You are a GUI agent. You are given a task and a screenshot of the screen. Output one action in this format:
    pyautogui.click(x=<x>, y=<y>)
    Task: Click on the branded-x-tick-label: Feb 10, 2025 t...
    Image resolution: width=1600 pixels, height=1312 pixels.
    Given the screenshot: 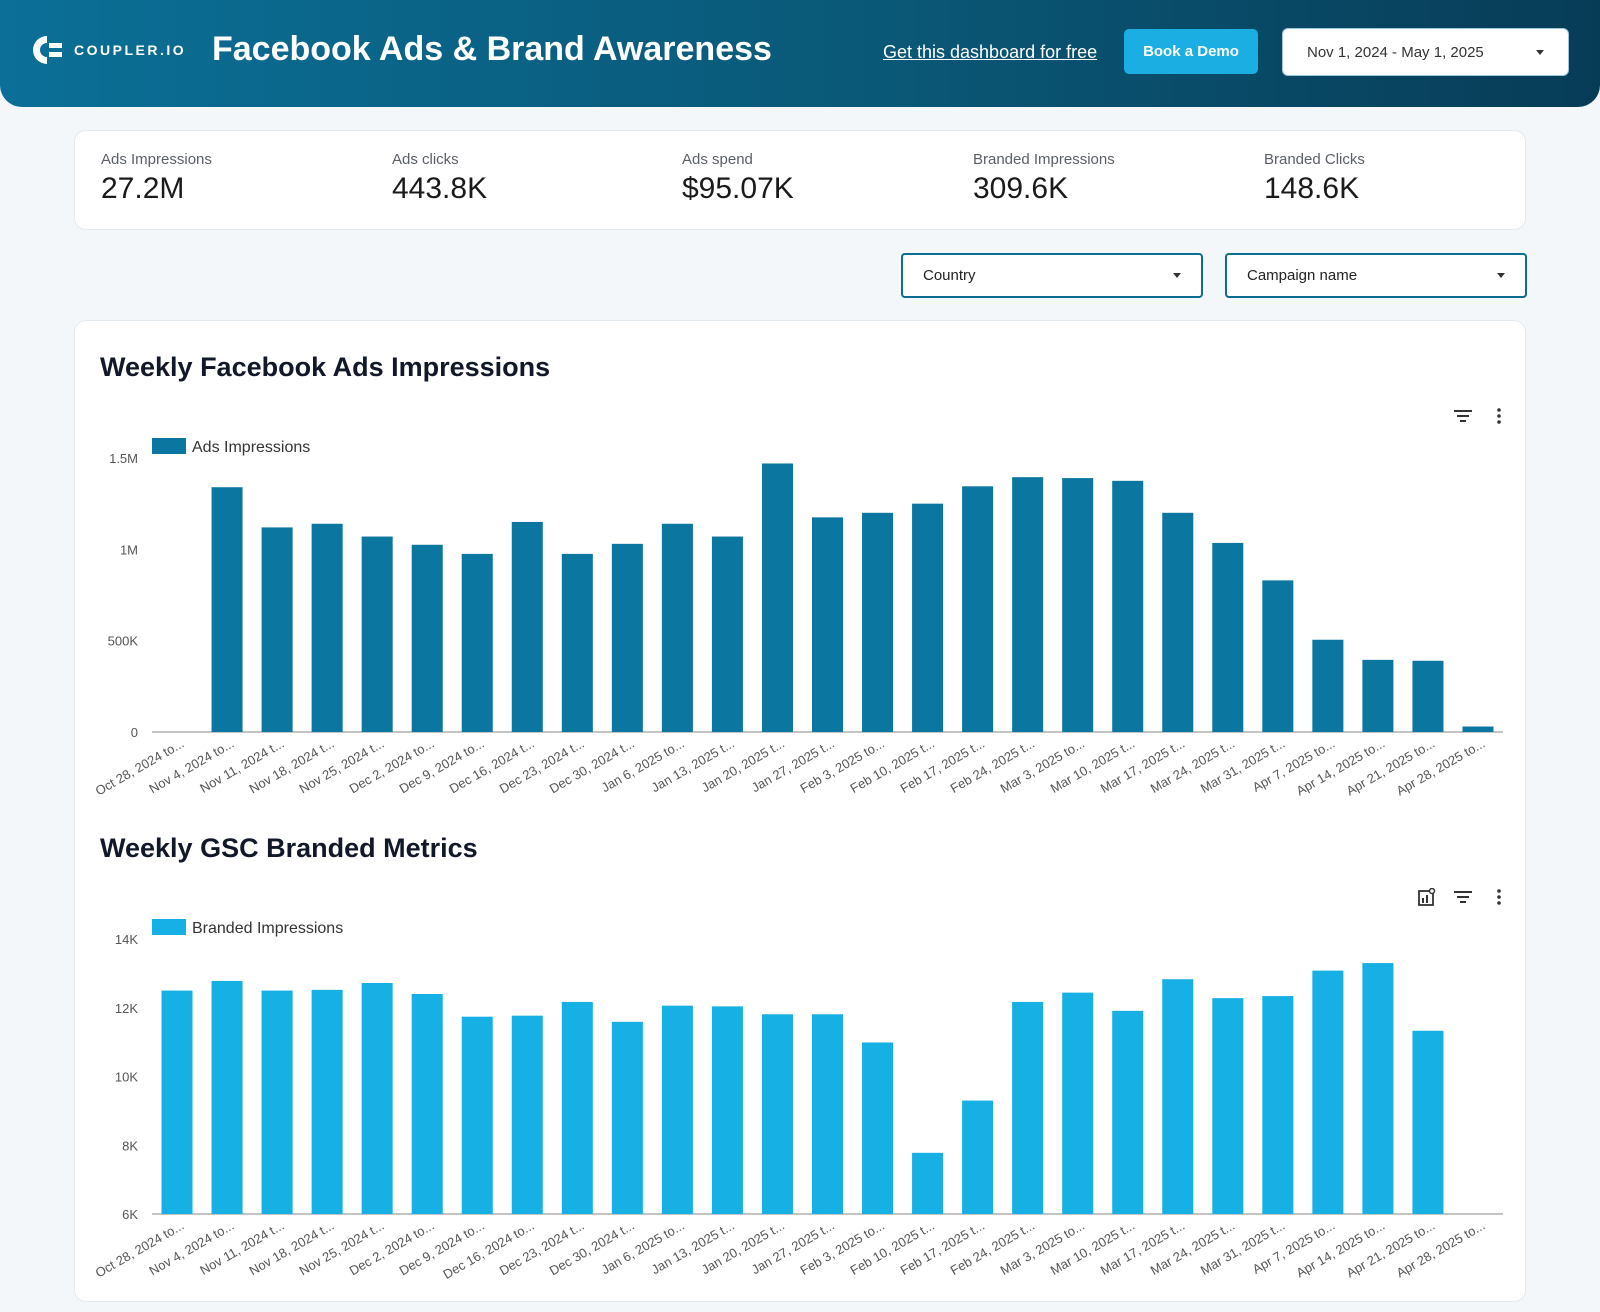 What is the action you would take?
    pyautogui.click(x=893, y=1248)
    